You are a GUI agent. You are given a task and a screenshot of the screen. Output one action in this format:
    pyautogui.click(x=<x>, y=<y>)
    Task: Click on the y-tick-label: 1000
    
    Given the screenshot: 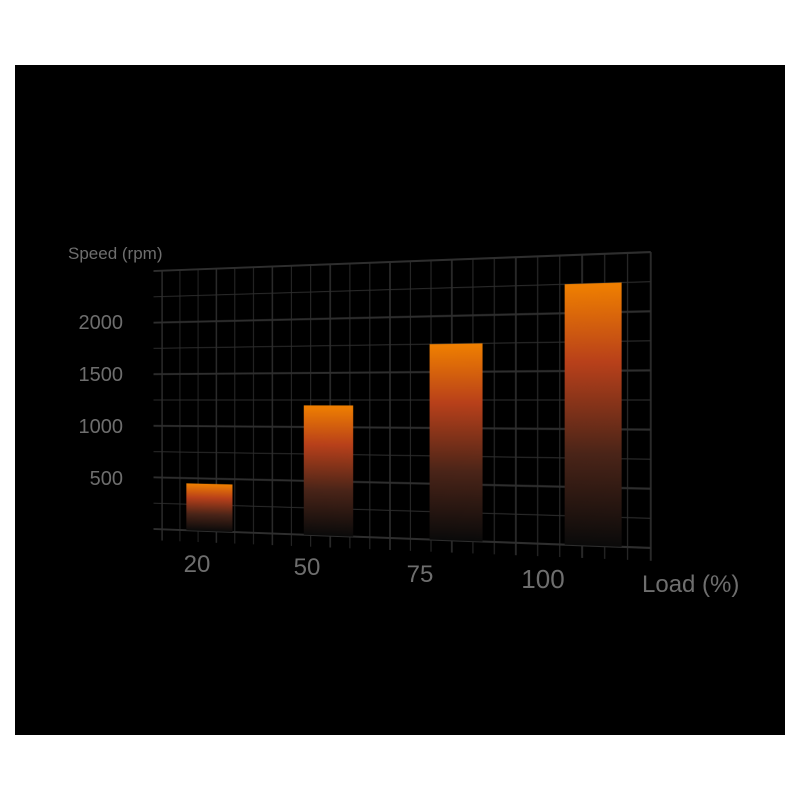 What is the action you would take?
    pyautogui.click(x=101, y=427)
    